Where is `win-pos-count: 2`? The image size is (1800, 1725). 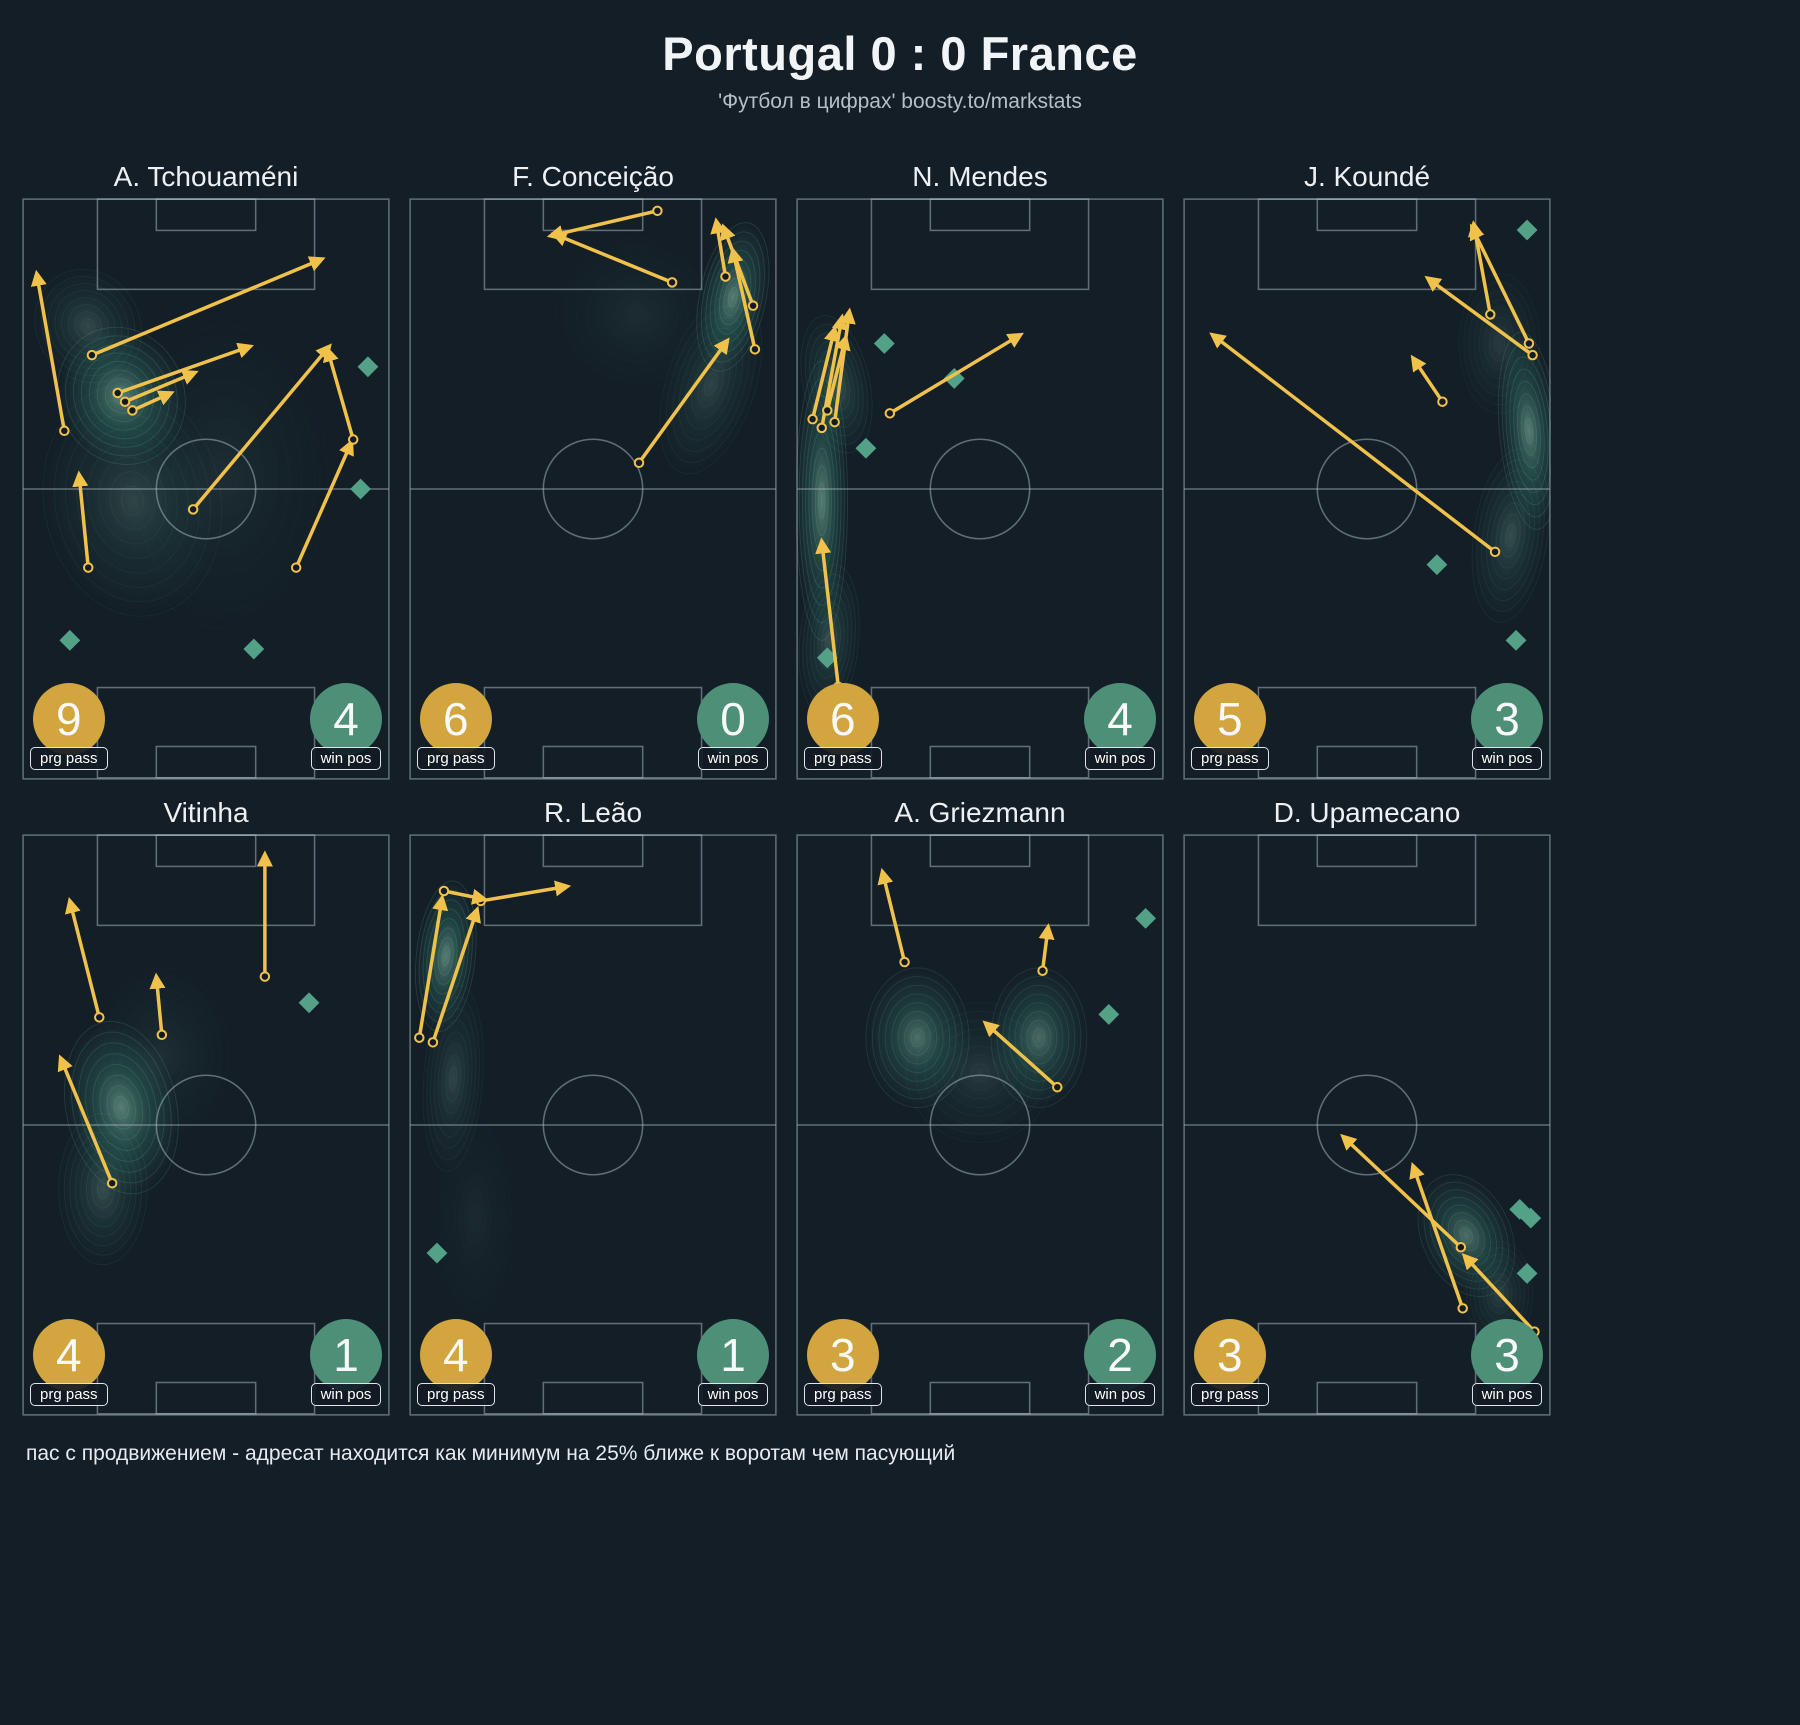 win-pos-count: 2 is located at coordinates (1120, 1355).